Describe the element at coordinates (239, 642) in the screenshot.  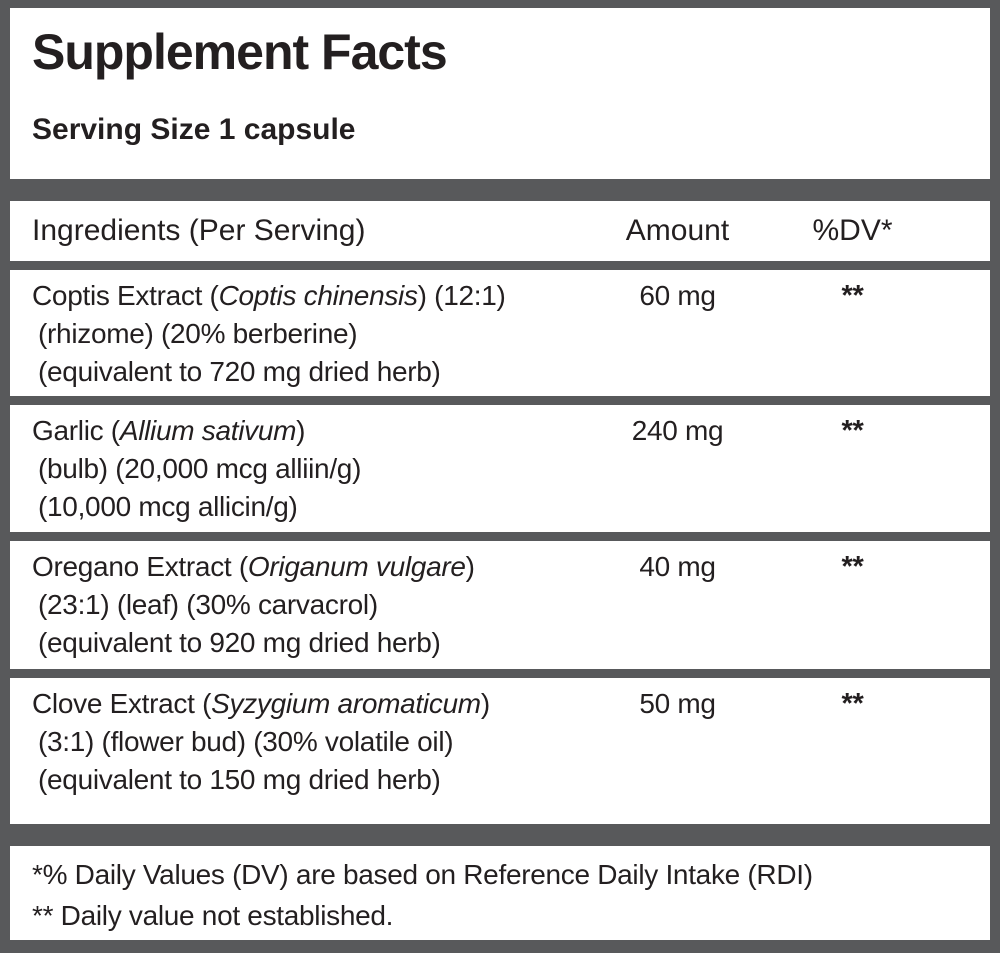
I see `ingredient-detail: (equivalent to 920 mg dried herb)` at that location.